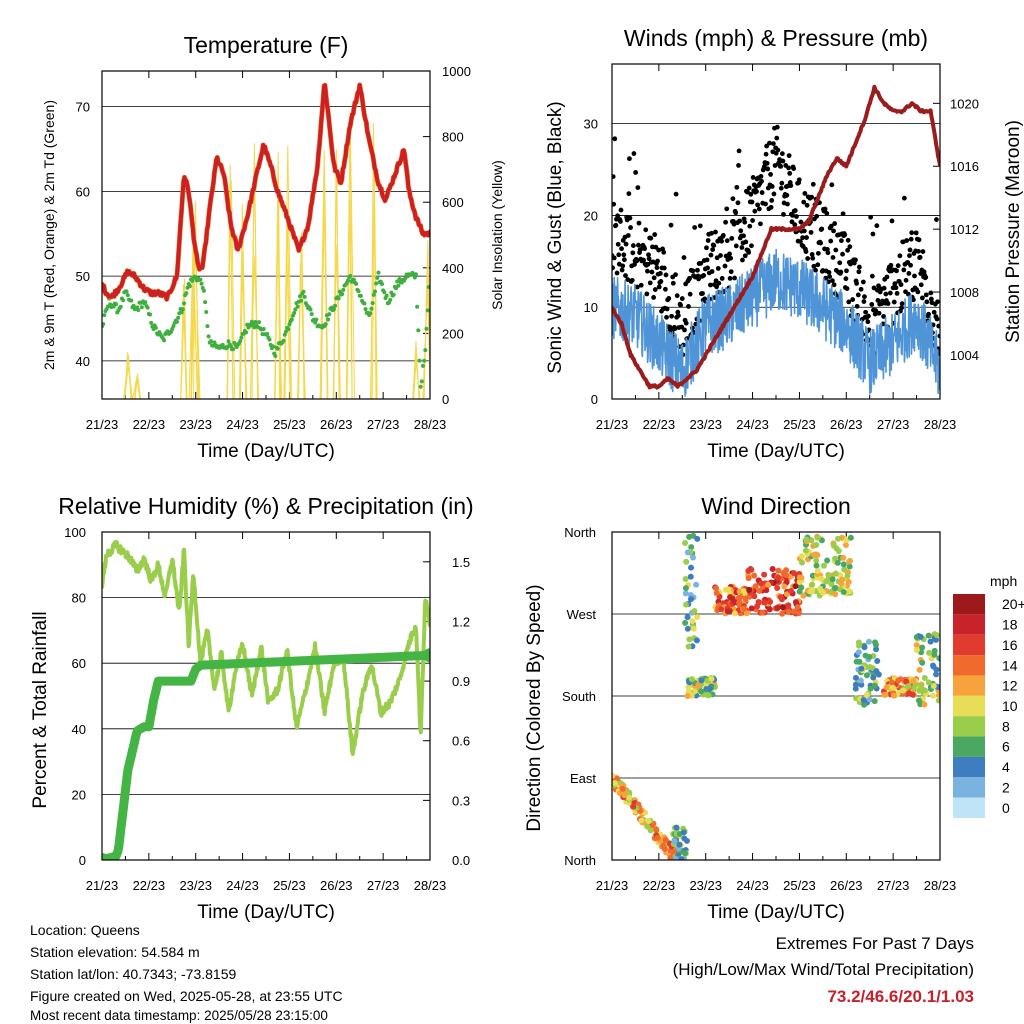 This screenshot has height=1024, width=1024. I want to click on wind-direction-xtick-label: 28/23, so click(940, 885).